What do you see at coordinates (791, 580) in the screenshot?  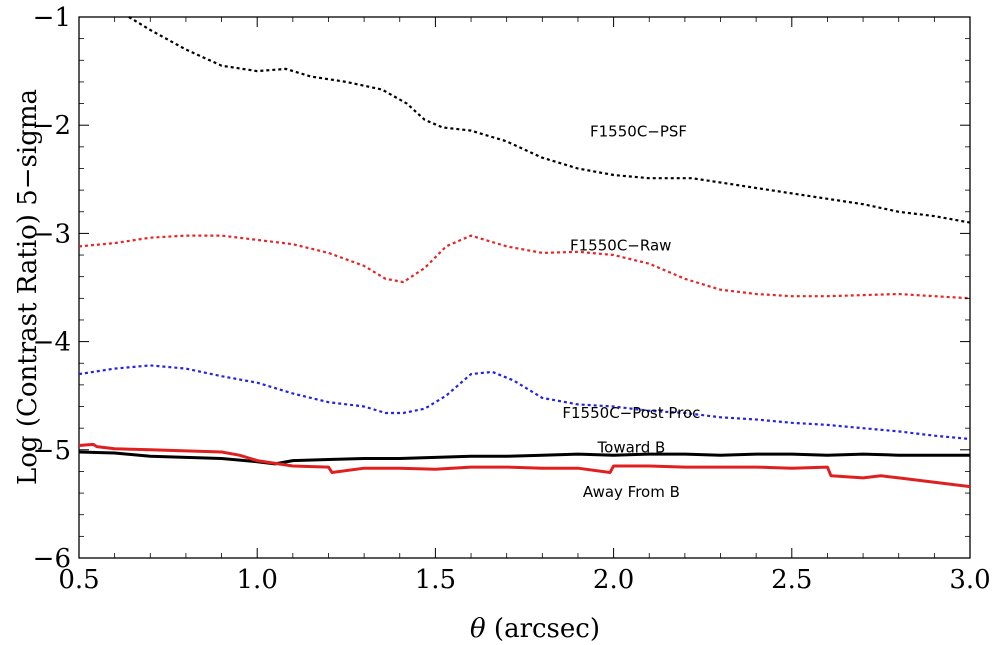 I see `x-tick-label: 2.5` at bounding box center [791, 580].